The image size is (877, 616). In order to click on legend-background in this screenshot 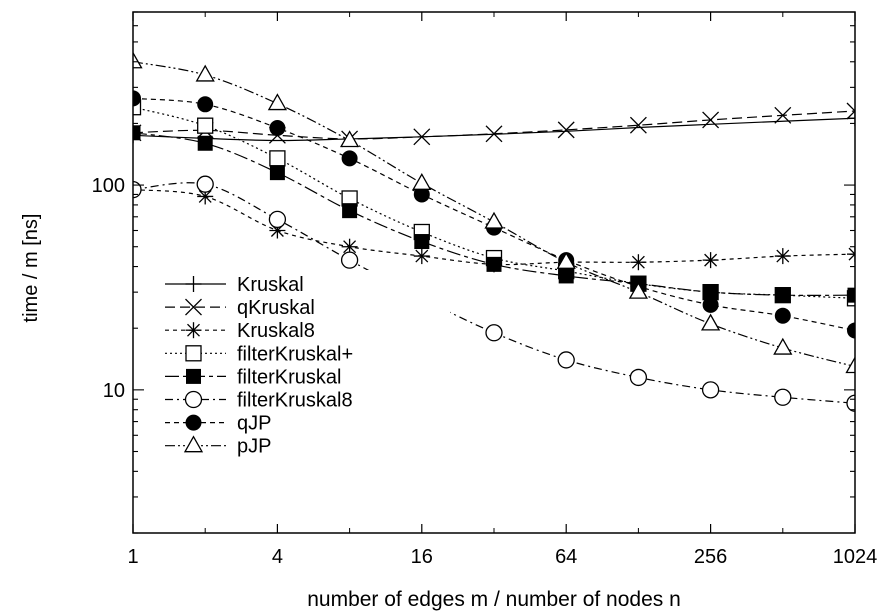, I will do `click(300, 366)`.